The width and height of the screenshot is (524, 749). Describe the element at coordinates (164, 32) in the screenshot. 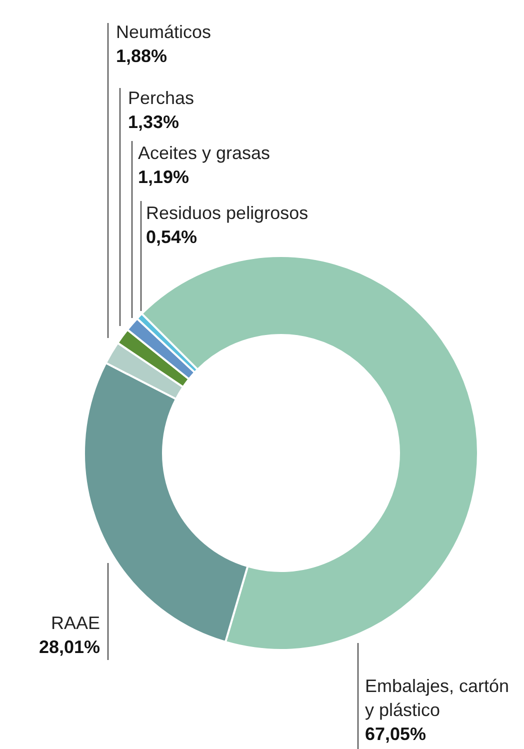

I see `slice-label: Neumáticos` at that location.